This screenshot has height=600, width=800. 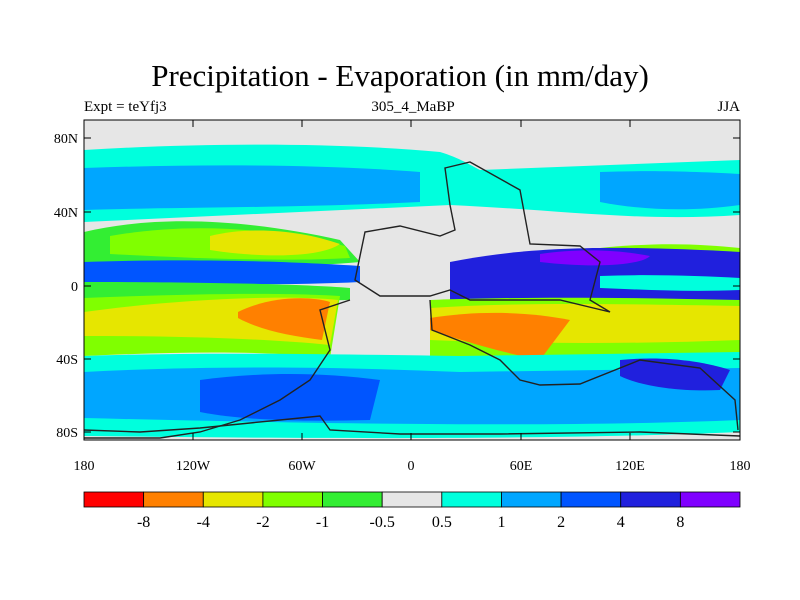 I want to click on period-label: 305_4_MaBP, so click(x=413, y=107).